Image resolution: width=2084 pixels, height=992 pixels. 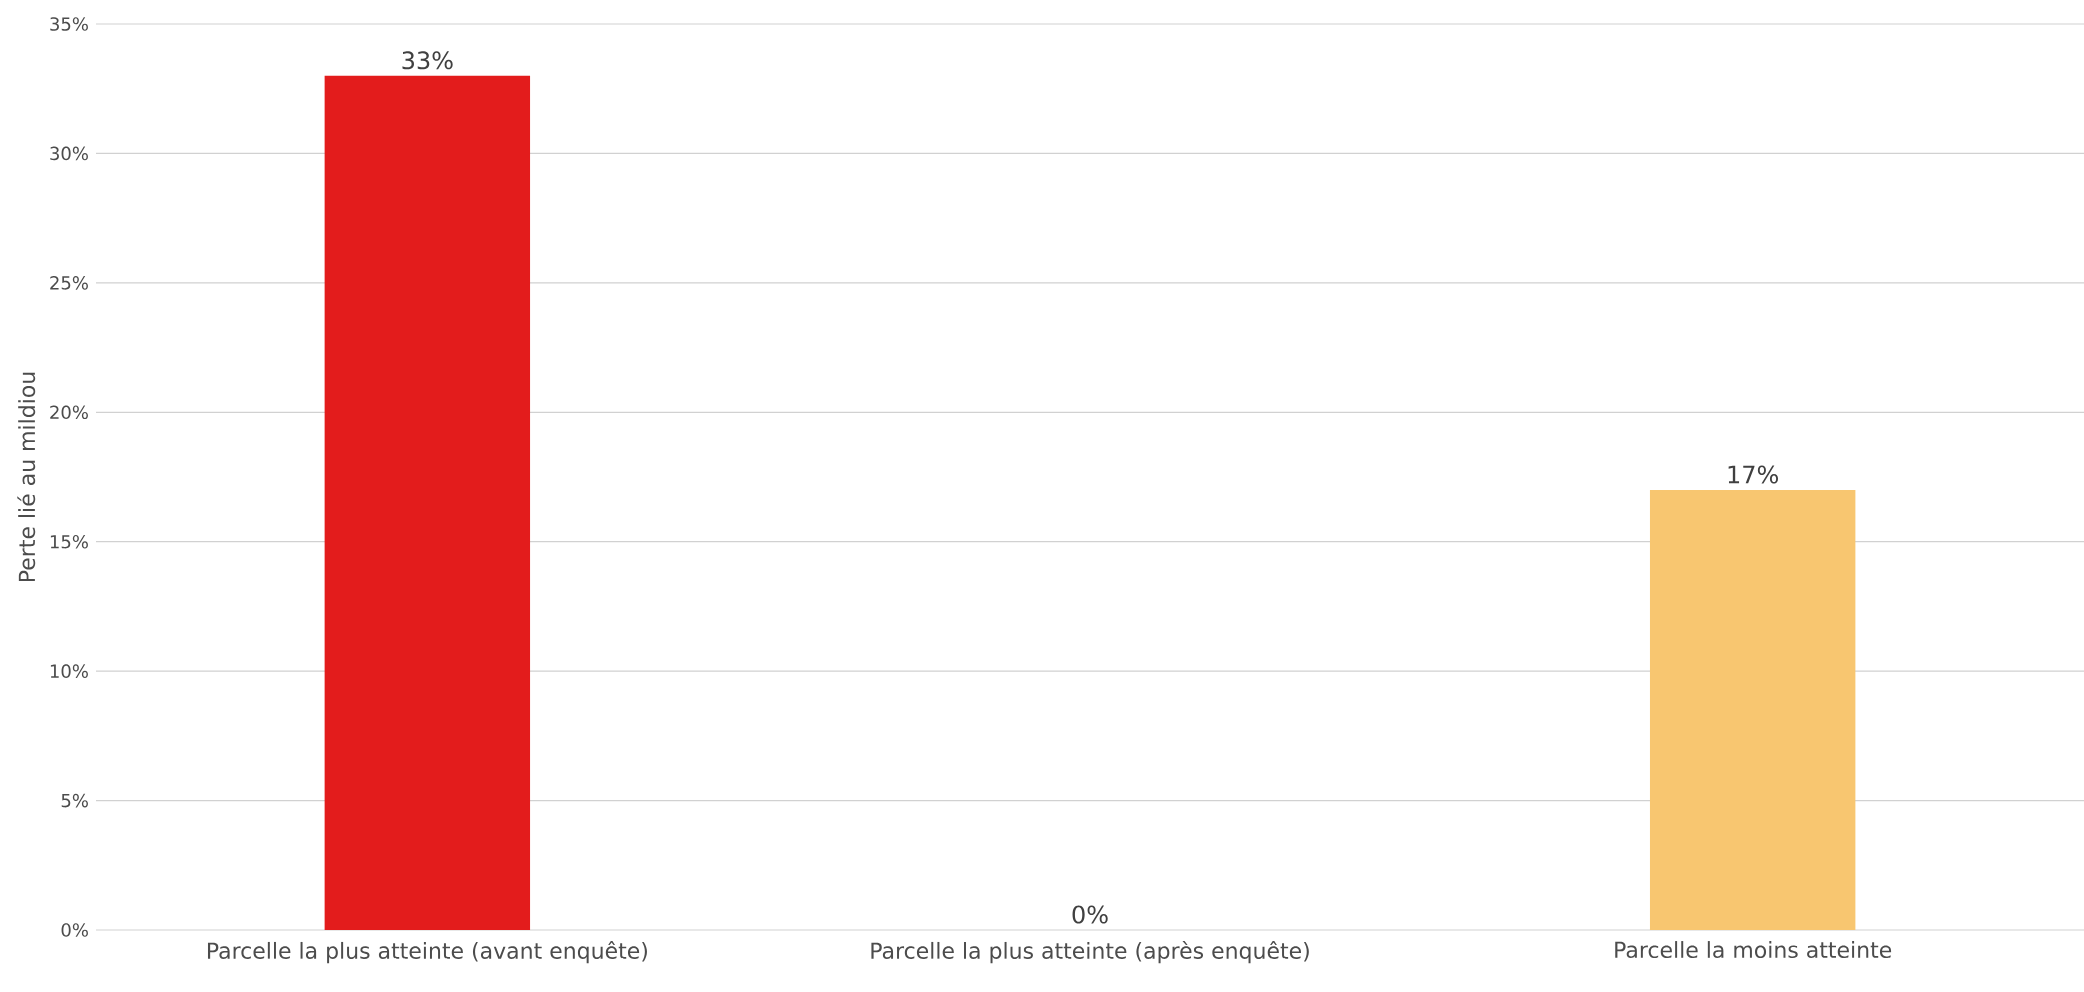 What do you see at coordinates (69, 283) in the screenshot?
I see `y-tick-label: 25%` at bounding box center [69, 283].